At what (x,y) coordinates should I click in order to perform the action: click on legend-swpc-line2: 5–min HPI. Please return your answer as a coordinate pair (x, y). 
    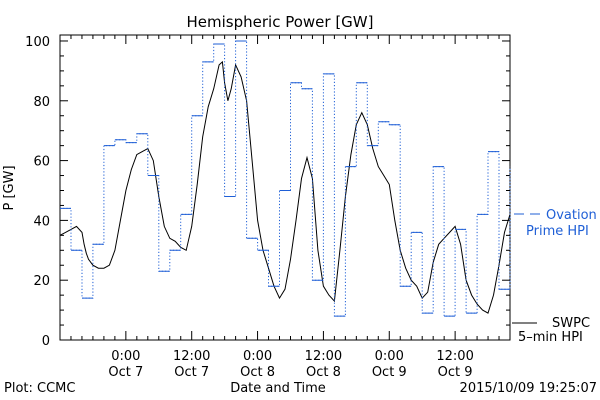
    Looking at the image, I should click on (550, 337).